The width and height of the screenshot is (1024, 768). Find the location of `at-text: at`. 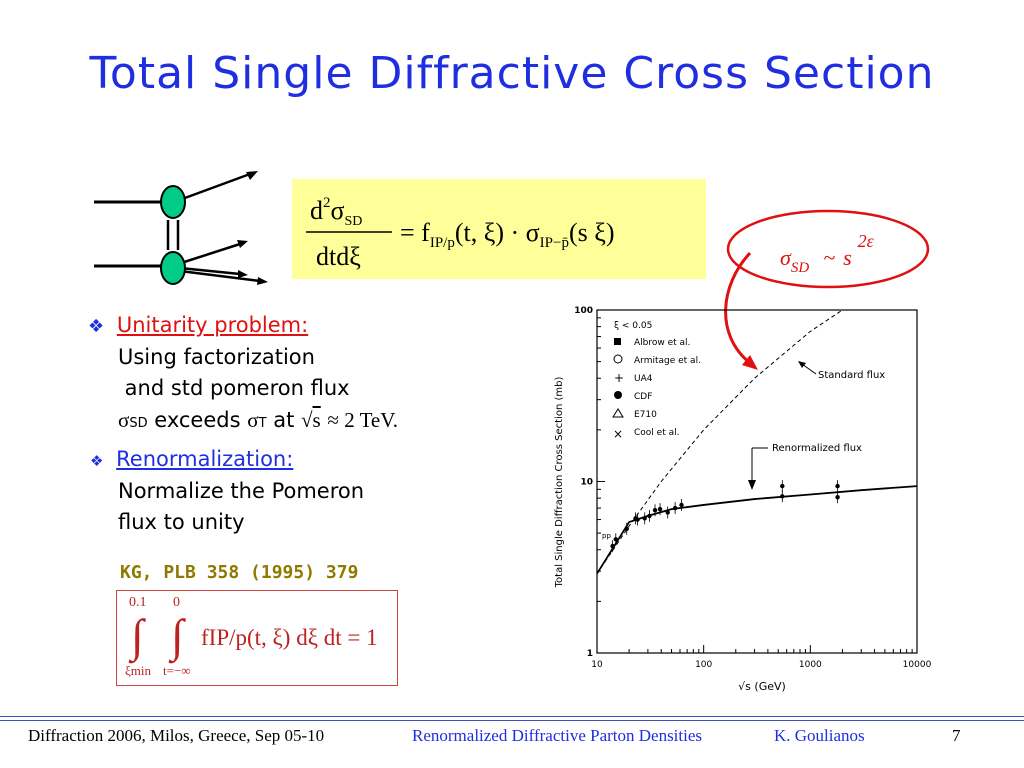

at-text: at is located at coordinates (284, 419).